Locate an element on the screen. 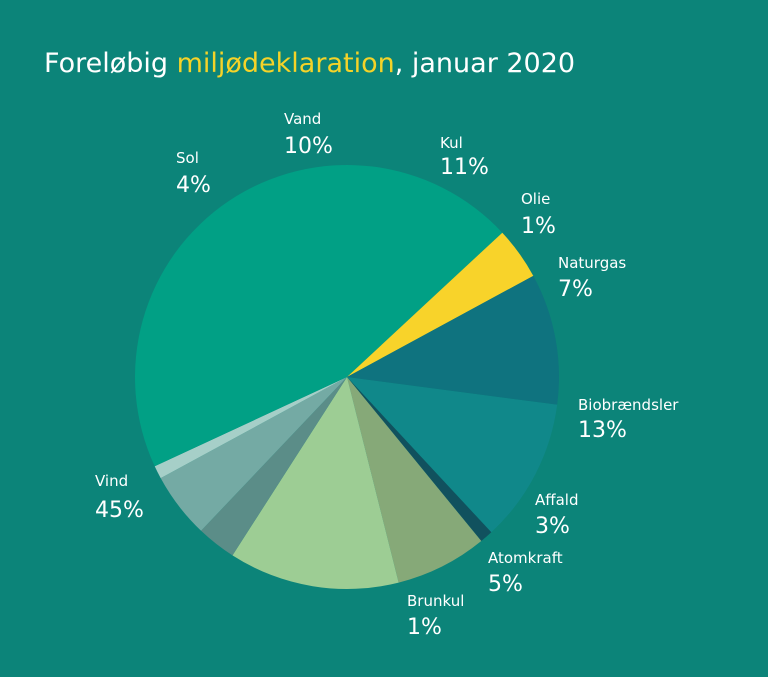 This screenshot has height=677, width=768. slice-percent-label: 10% is located at coordinates (308, 146).